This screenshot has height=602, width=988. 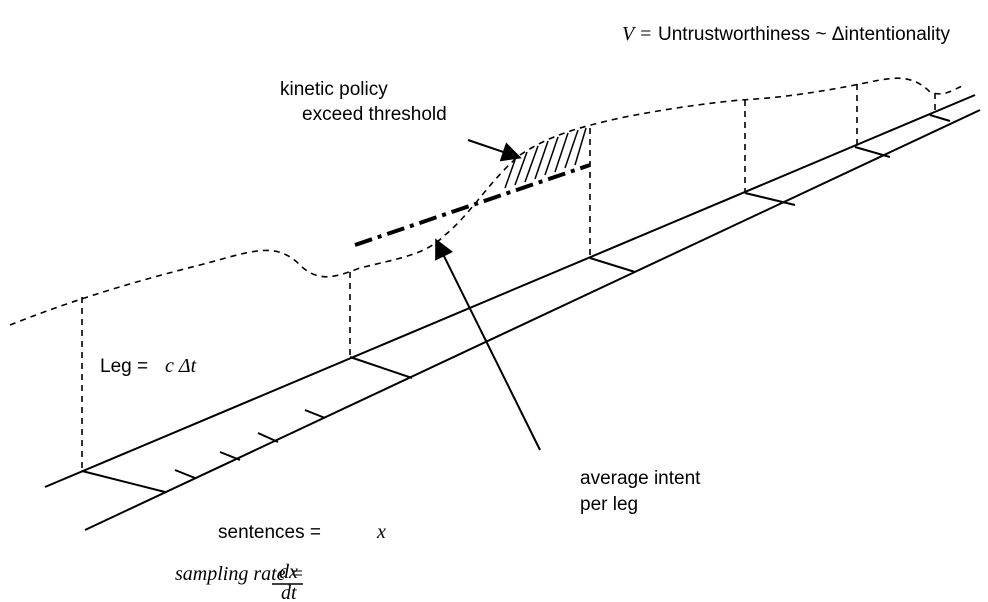 I want to click on threshold-label: exceed threshold, so click(x=374, y=114).